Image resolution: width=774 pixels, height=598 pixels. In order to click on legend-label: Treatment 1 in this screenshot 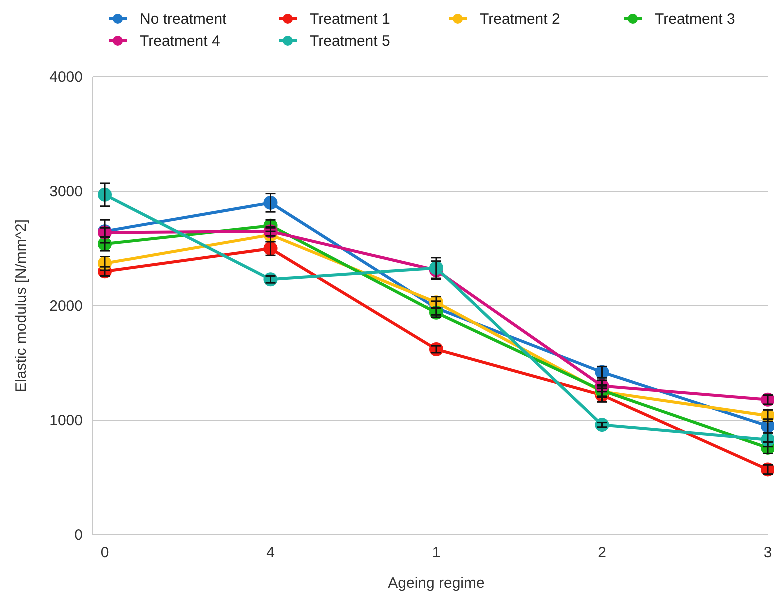, I will do `click(350, 19)`.